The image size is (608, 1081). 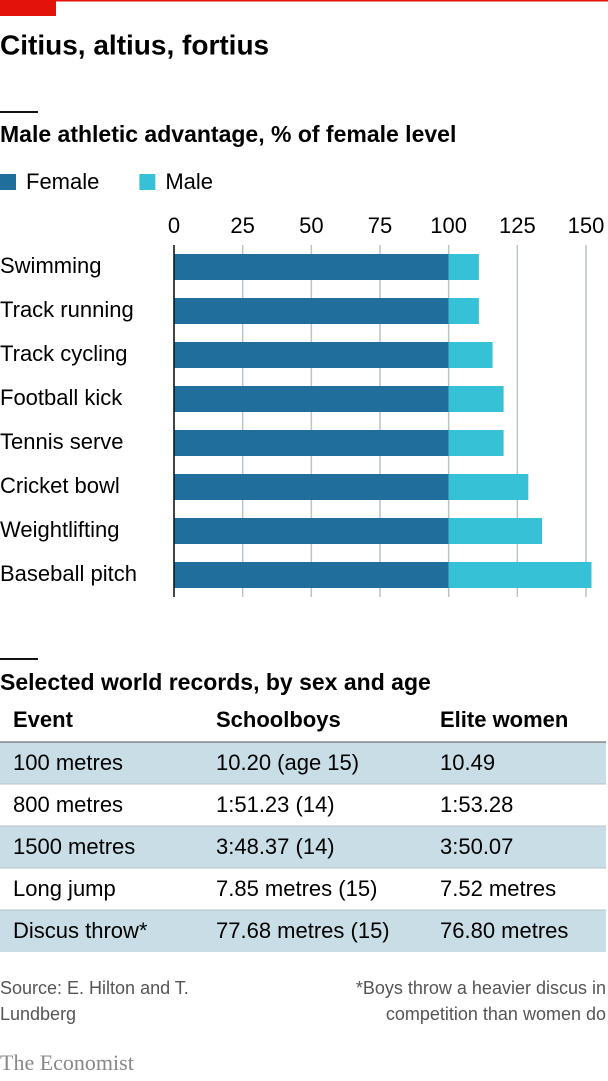 I want to click on table-cell: 10.49, so click(x=467, y=762).